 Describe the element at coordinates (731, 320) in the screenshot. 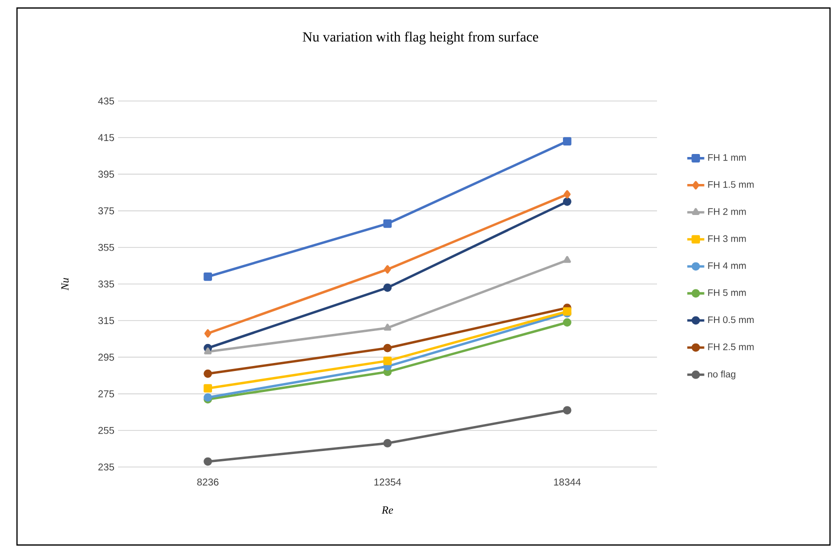

I see `legend-label: FH 0.5 mm` at that location.